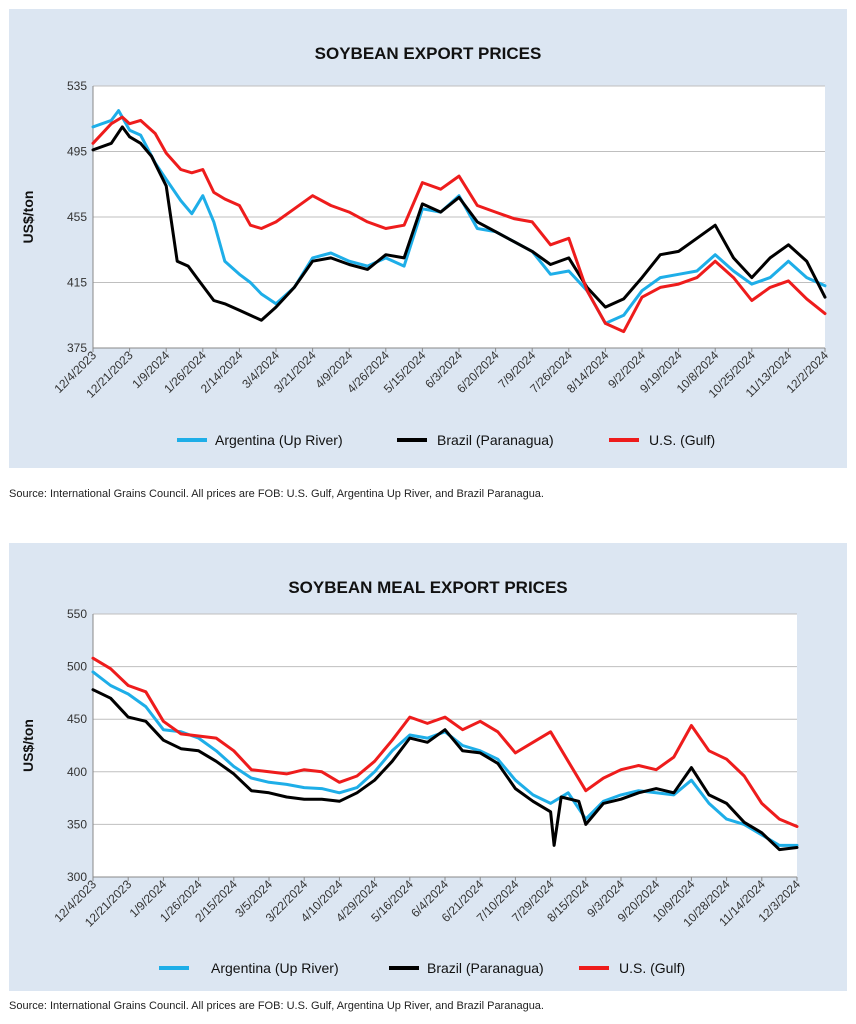 The image size is (856, 1024). I want to click on y-tick-label: 415, so click(77, 283).